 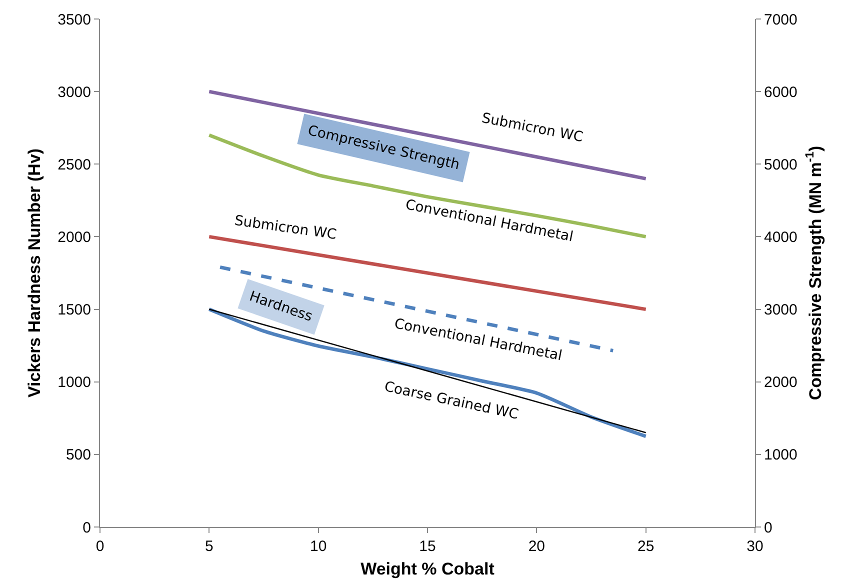 What do you see at coordinates (78, 455) in the screenshot?
I see `y-tick-label: 500` at bounding box center [78, 455].